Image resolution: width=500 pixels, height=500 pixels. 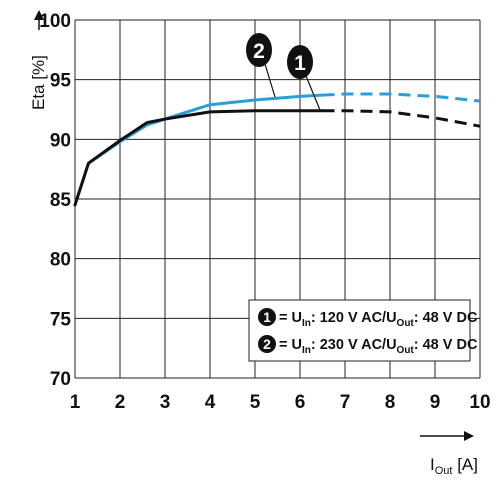 I want to click on legend-entry-1: = UIn: 120 V AC/UOut: 48 V DC, so click(x=378, y=319).